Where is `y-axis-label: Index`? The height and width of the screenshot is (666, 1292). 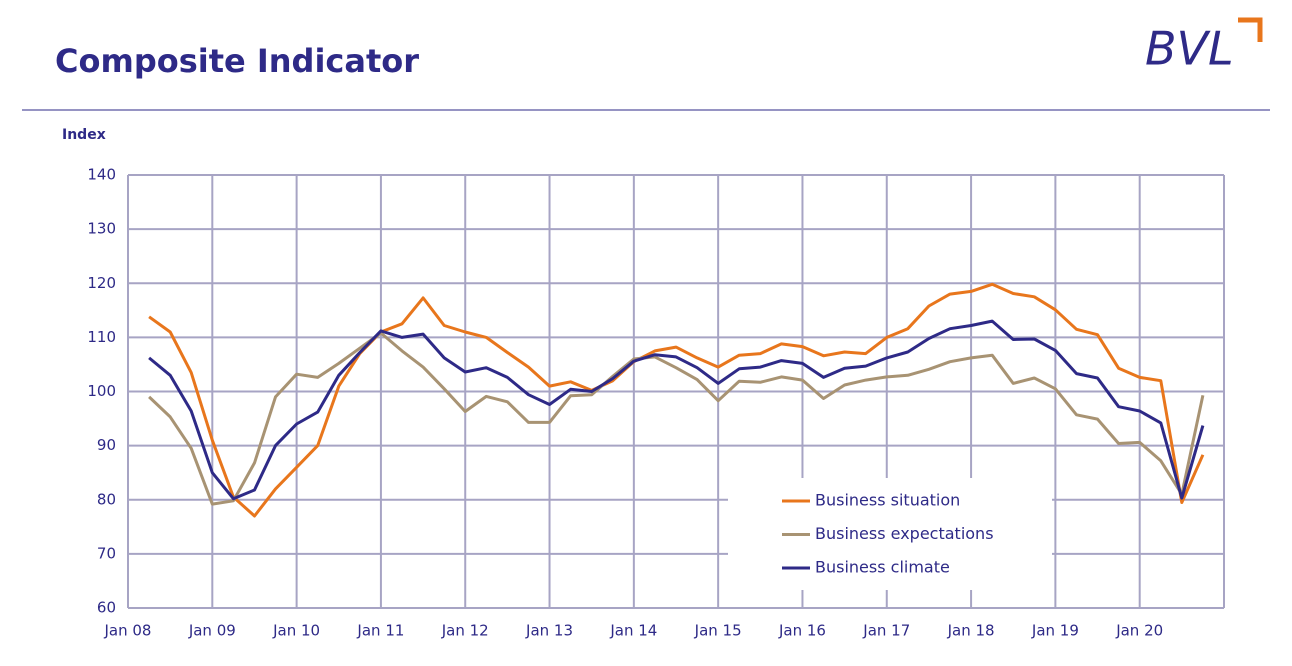
y-axis-label: Index is located at coordinates (84, 135).